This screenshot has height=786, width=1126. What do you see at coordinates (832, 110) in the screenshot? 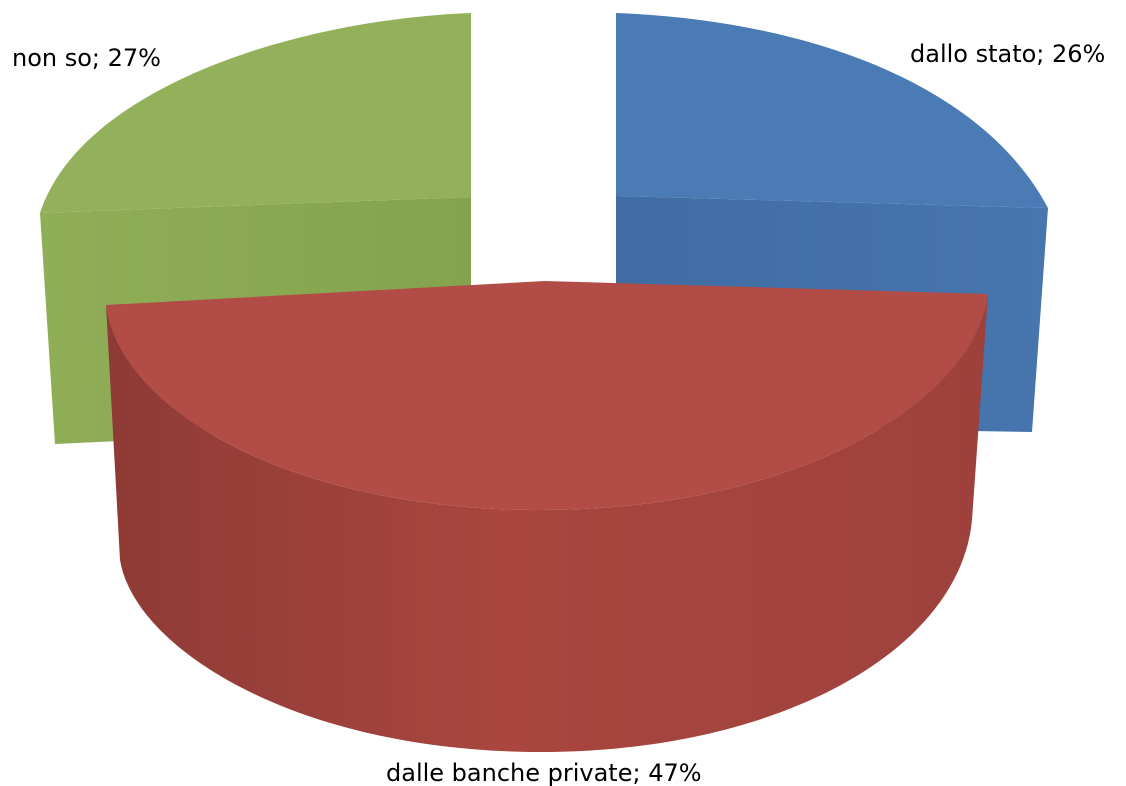
I see `slice-dallo-stato-top` at bounding box center [832, 110].